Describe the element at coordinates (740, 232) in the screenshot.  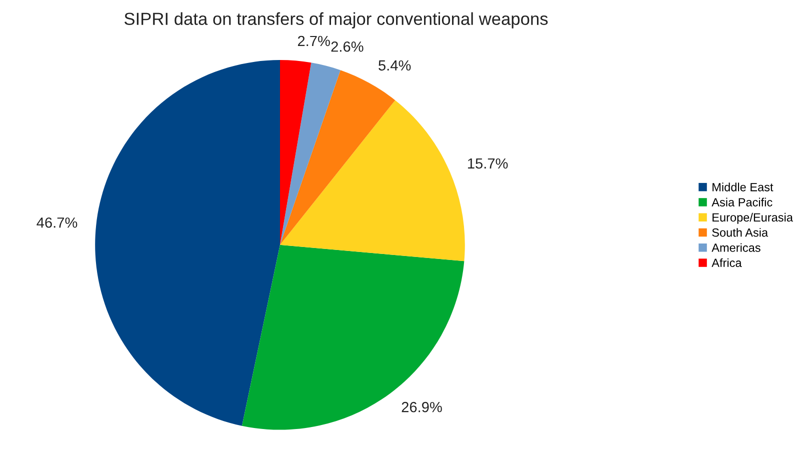
I see `legend-label: South Asia` at that location.